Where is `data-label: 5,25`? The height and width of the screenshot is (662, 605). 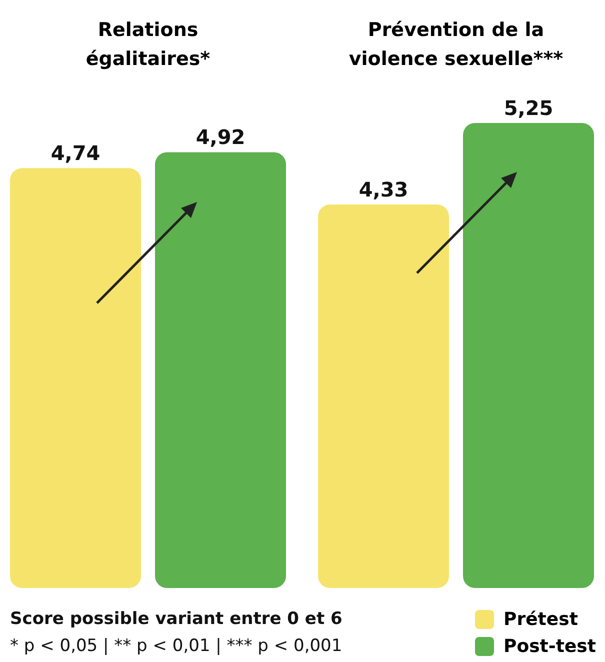
data-label: 5,25 is located at coordinates (529, 108).